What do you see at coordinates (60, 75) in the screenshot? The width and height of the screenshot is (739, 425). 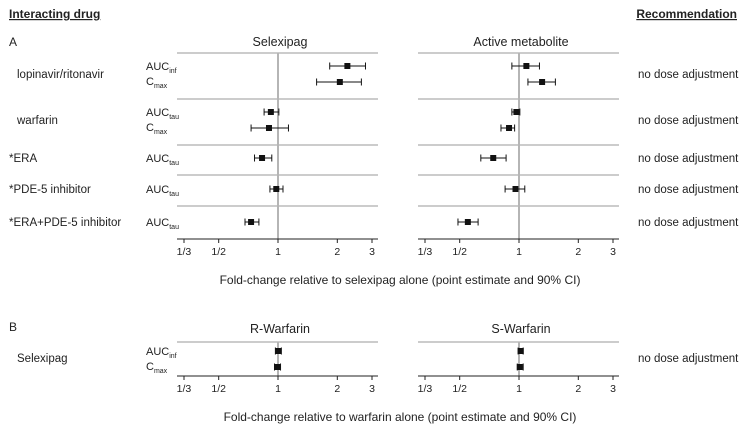 I see `drug-label: lopinavir/ritonavir` at bounding box center [60, 75].